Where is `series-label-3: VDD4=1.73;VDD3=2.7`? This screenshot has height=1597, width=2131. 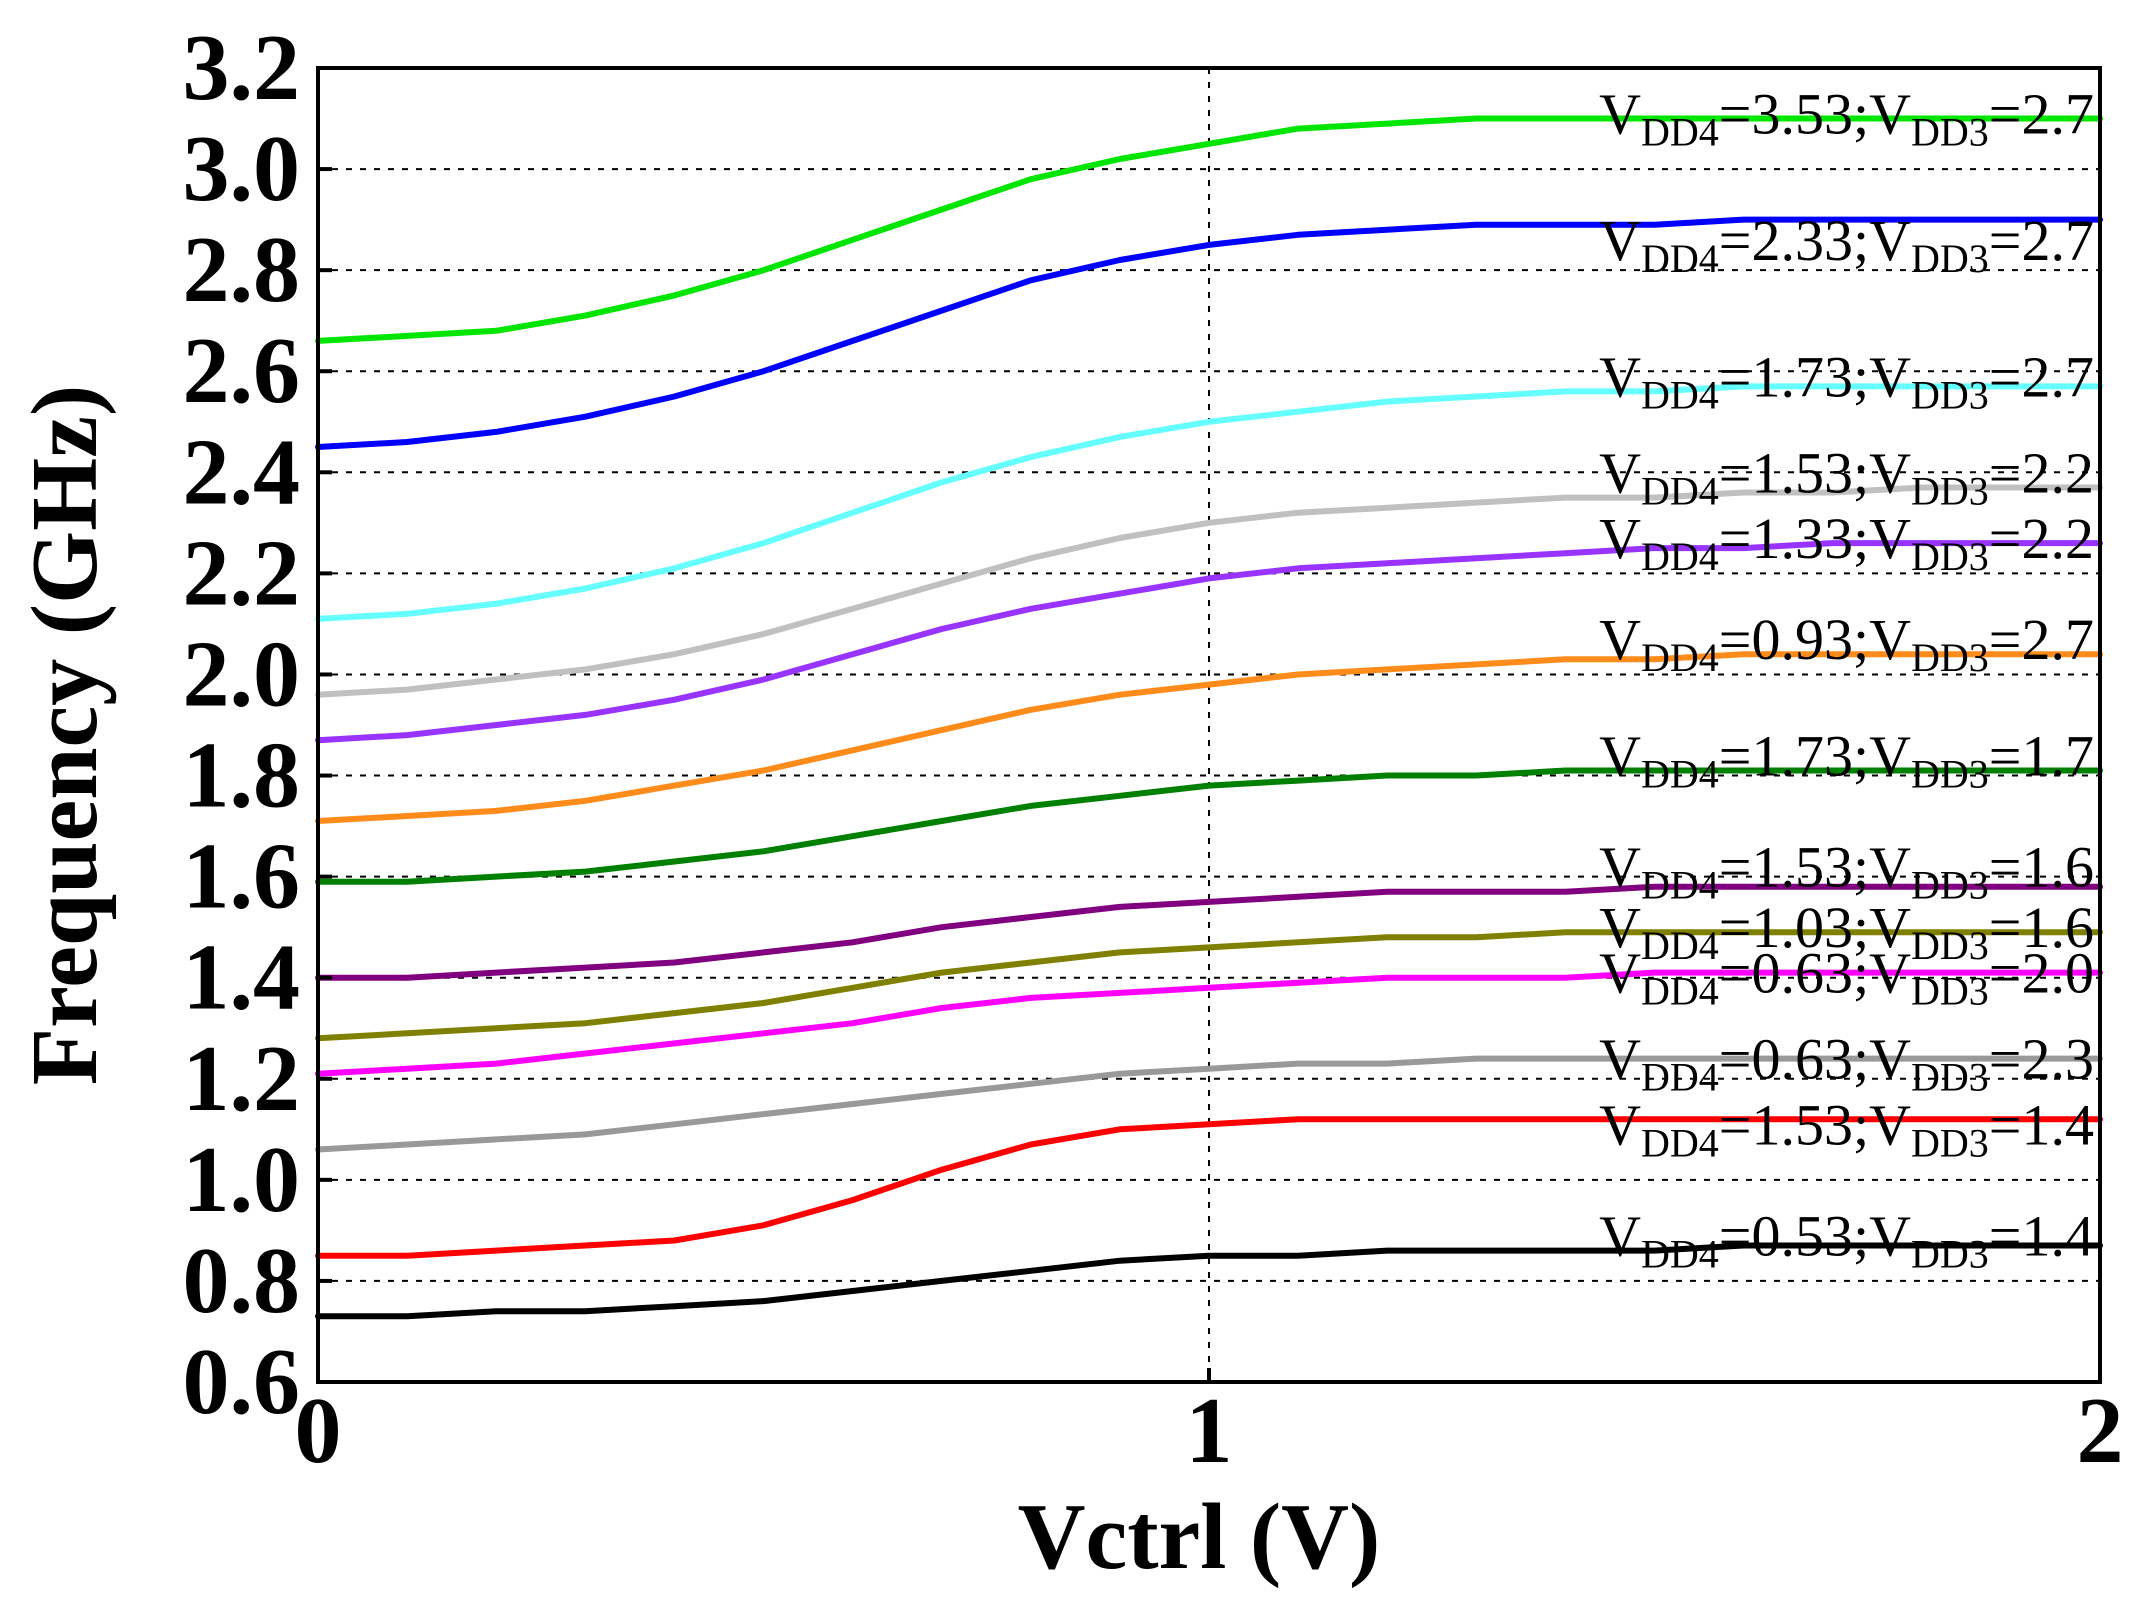
series-label-3: VDD4=1.73;VDD3=2.7 is located at coordinates (1846, 380).